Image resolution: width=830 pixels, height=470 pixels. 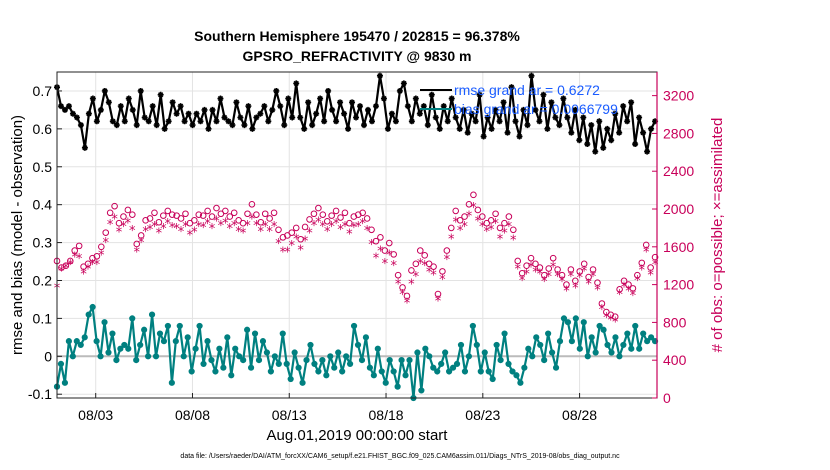 What do you see at coordinates (356, 113) in the screenshot?
I see `rmse-series` at bounding box center [356, 113].